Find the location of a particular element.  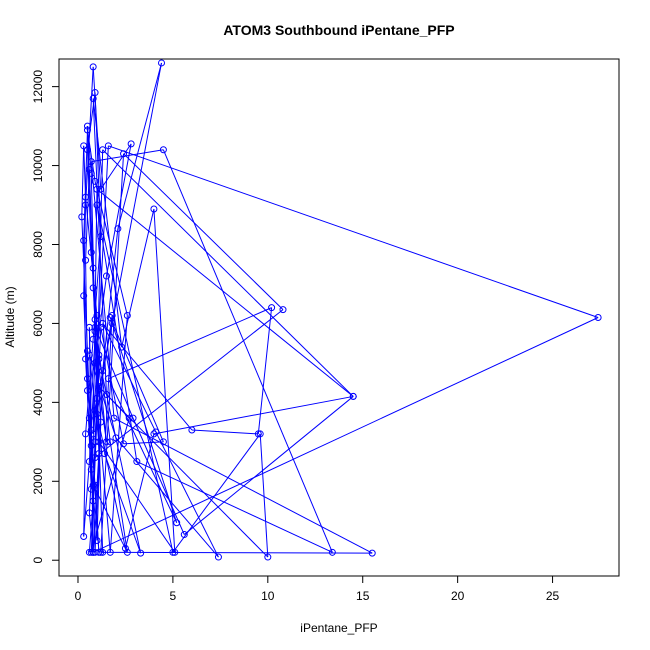

x-tick-label: 25 is located at coordinates (553, 596).